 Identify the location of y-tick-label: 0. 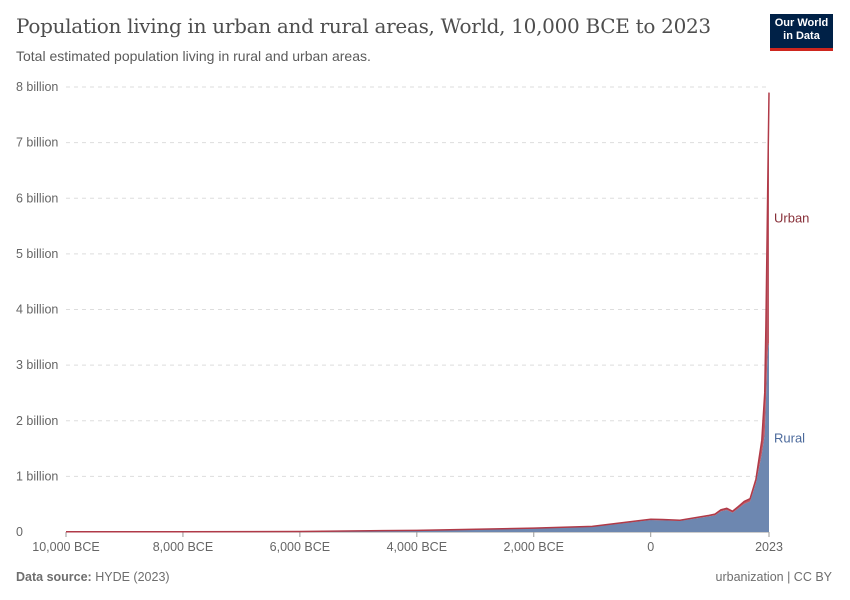
(19, 532).